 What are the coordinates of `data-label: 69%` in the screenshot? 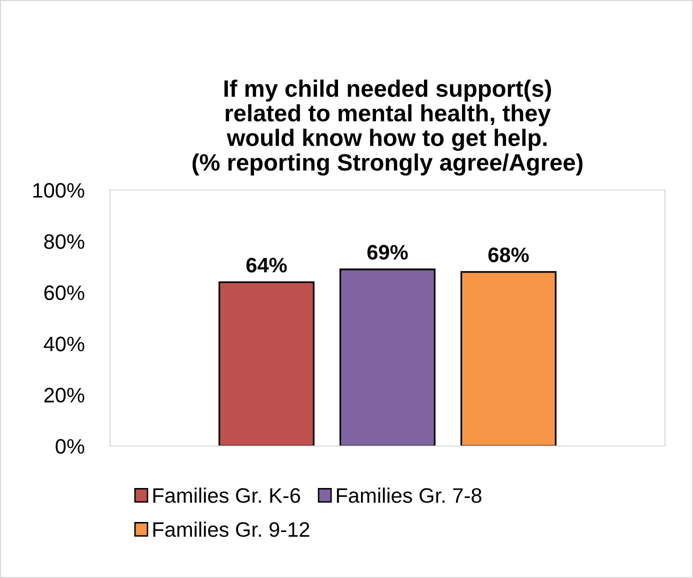 It's located at (387, 252).